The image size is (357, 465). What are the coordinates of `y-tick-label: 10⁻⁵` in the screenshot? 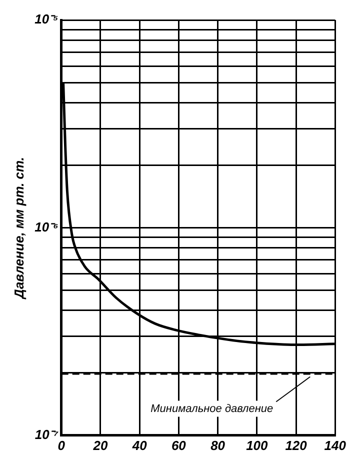 It's located at (46, 19).